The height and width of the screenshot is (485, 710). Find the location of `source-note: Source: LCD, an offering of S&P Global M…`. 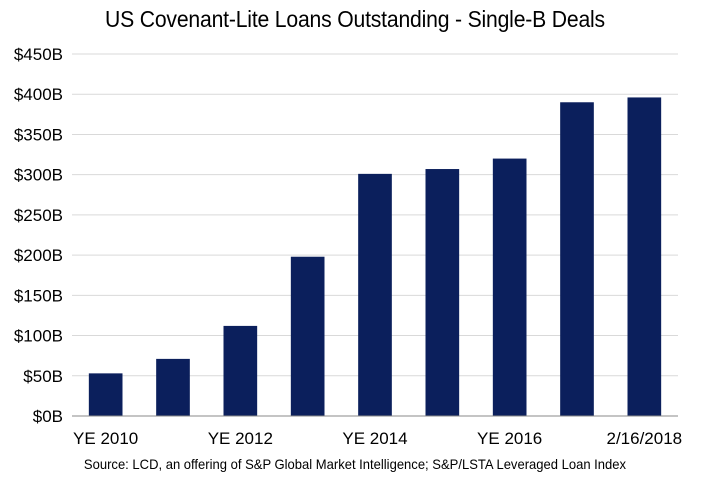

source-note: Source: LCD, an offering of S&P Global M… is located at coordinates (355, 464).